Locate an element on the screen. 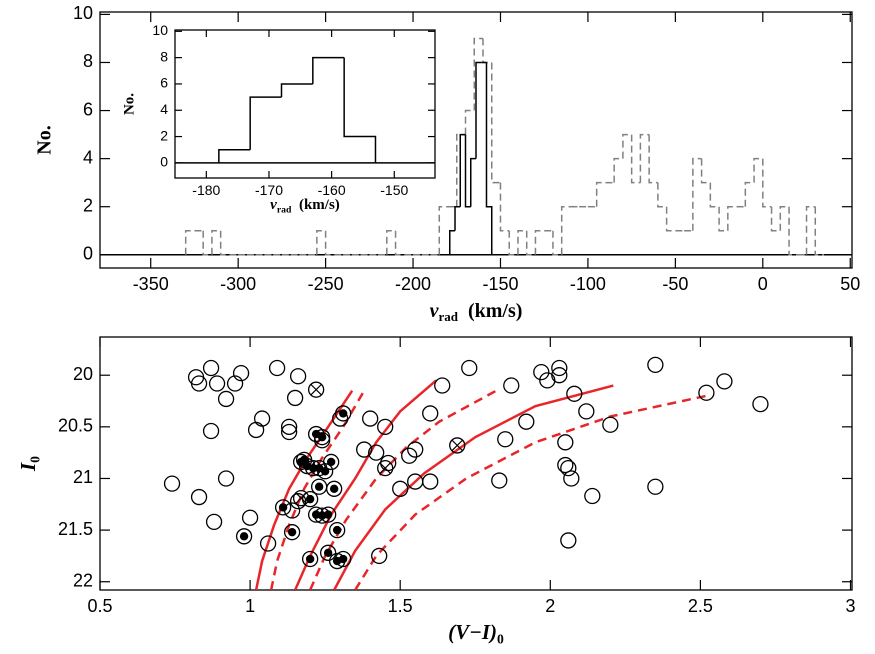 This screenshot has height=654, width=875. x-tick-label: 0 is located at coordinates (763, 284).